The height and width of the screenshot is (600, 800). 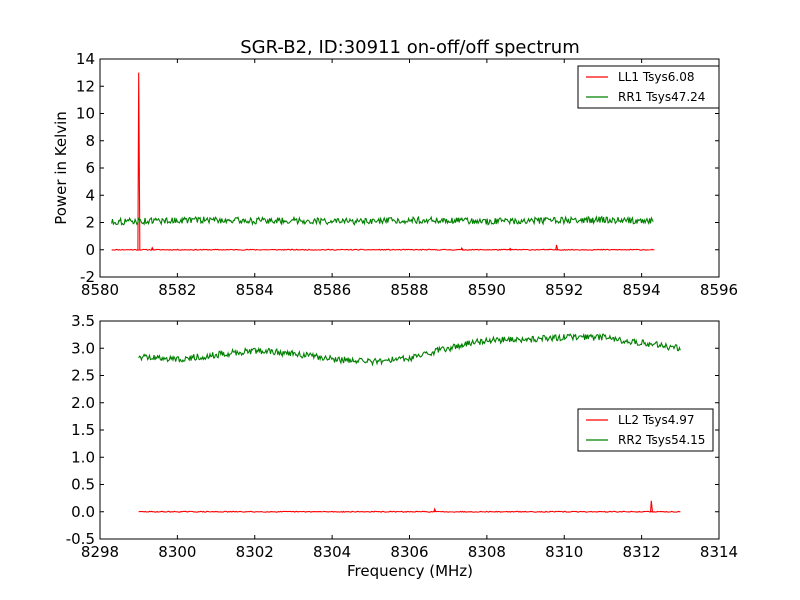 What do you see at coordinates (80, 539) in the screenshot?
I see `y-tick-label: -0.5` at bounding box center [80, 539].